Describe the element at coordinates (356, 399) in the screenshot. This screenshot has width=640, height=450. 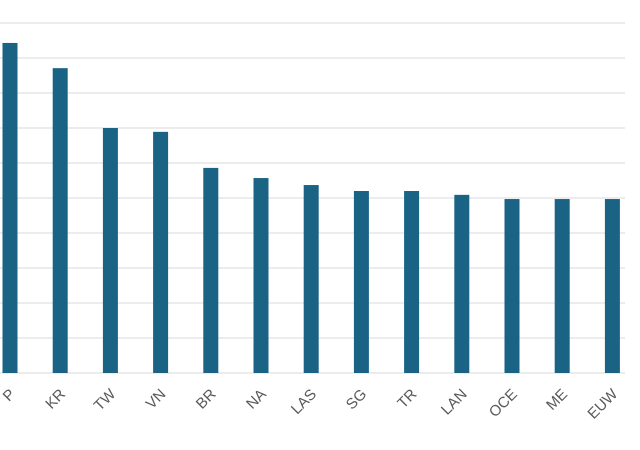
I see `x-tick-label: SG` at that location.